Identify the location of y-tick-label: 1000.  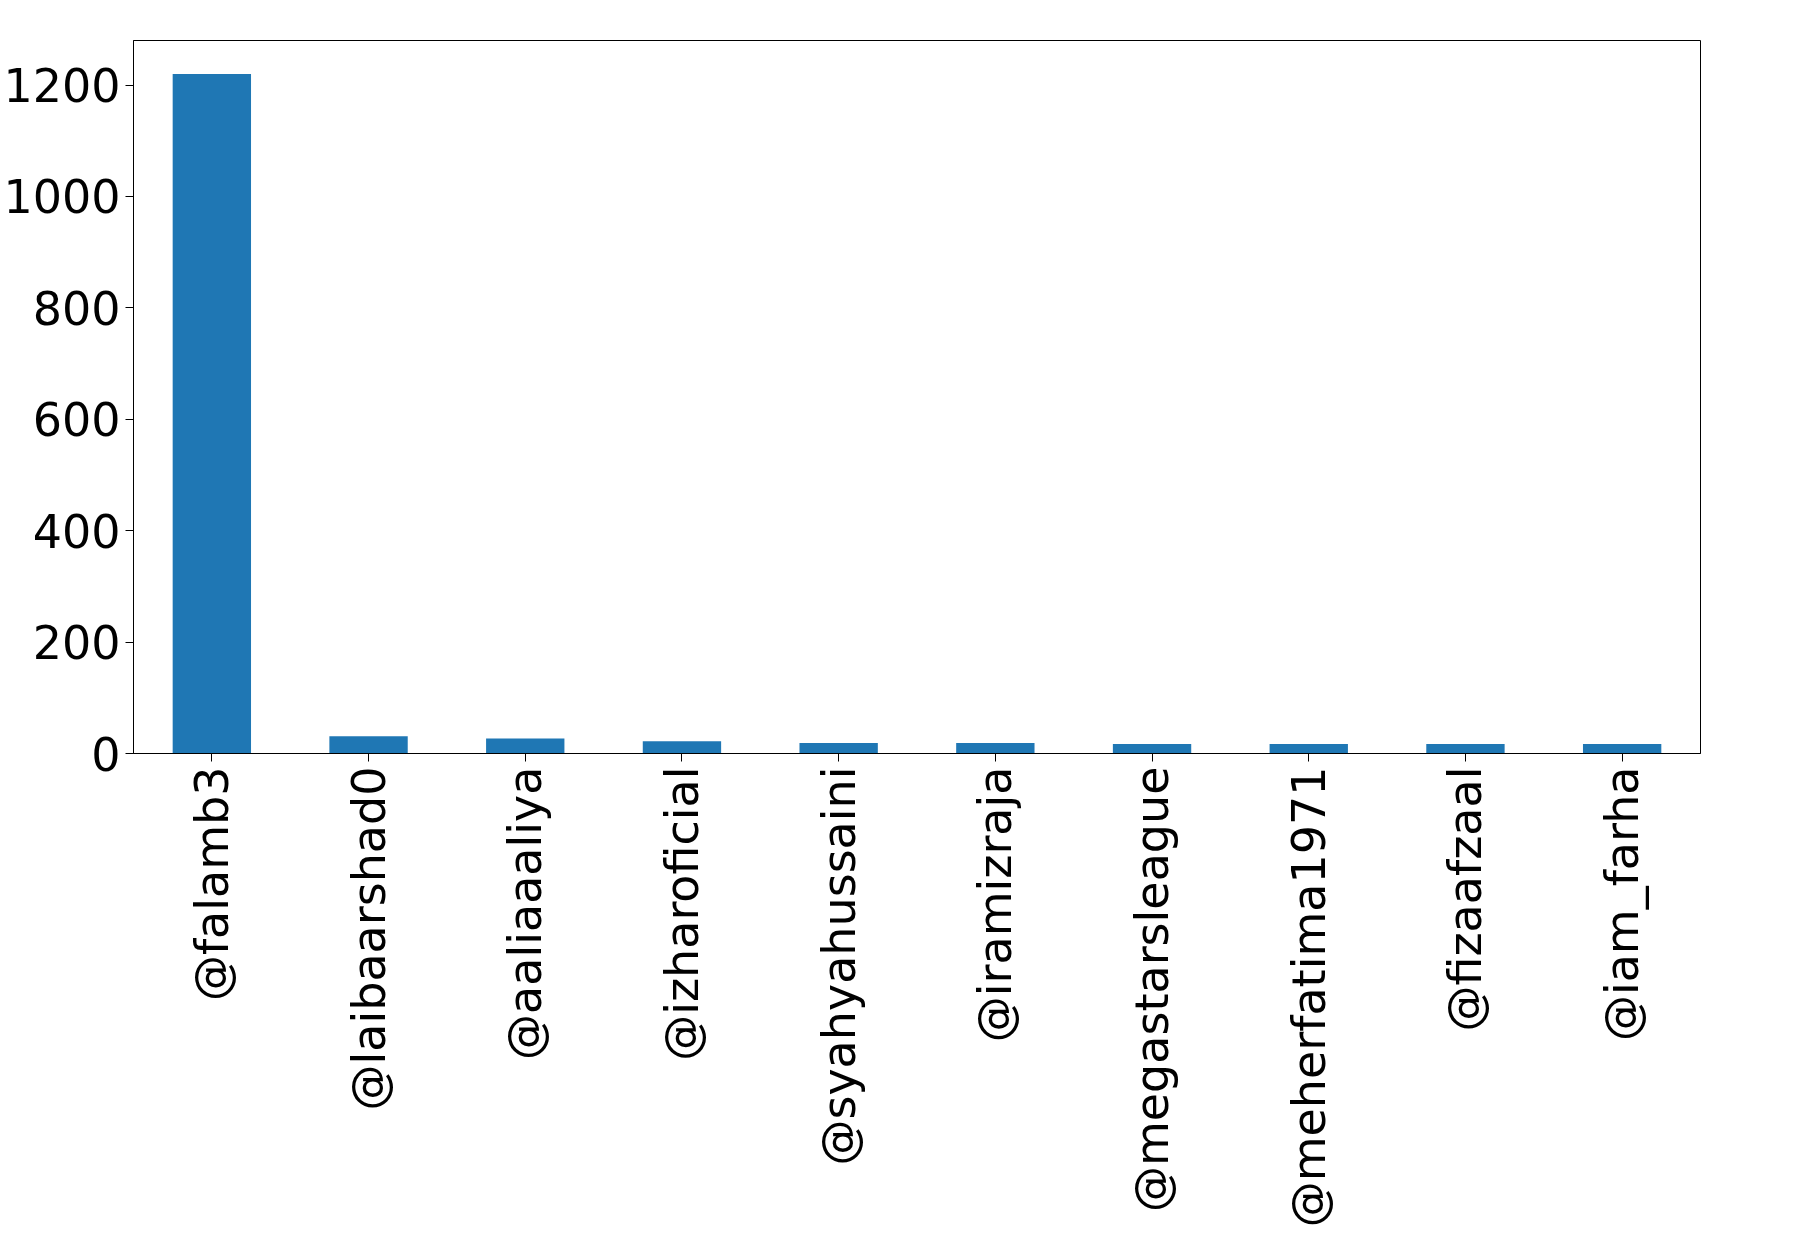
(62, 197).